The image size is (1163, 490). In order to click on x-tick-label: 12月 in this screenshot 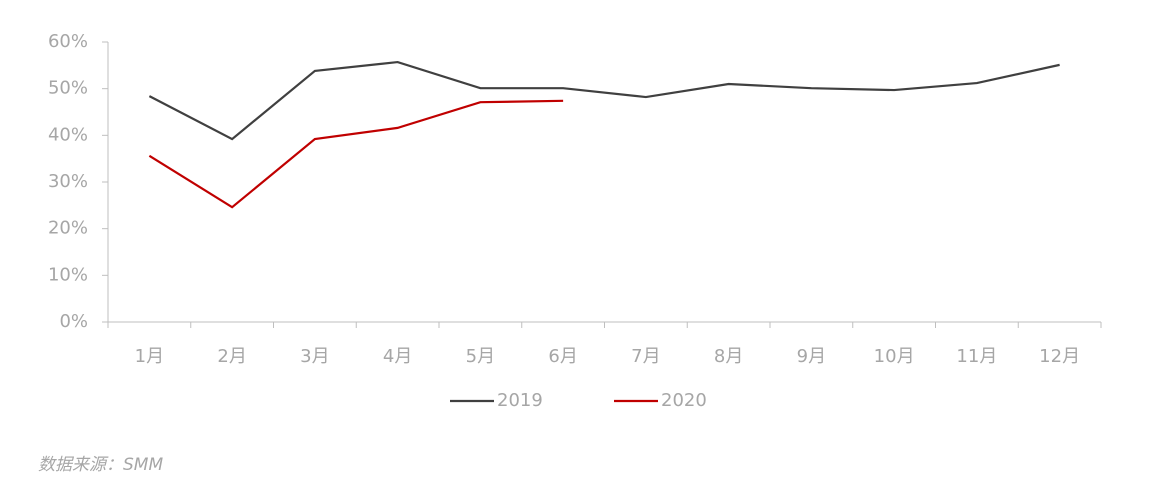, I will do `click(1059, 356)`.